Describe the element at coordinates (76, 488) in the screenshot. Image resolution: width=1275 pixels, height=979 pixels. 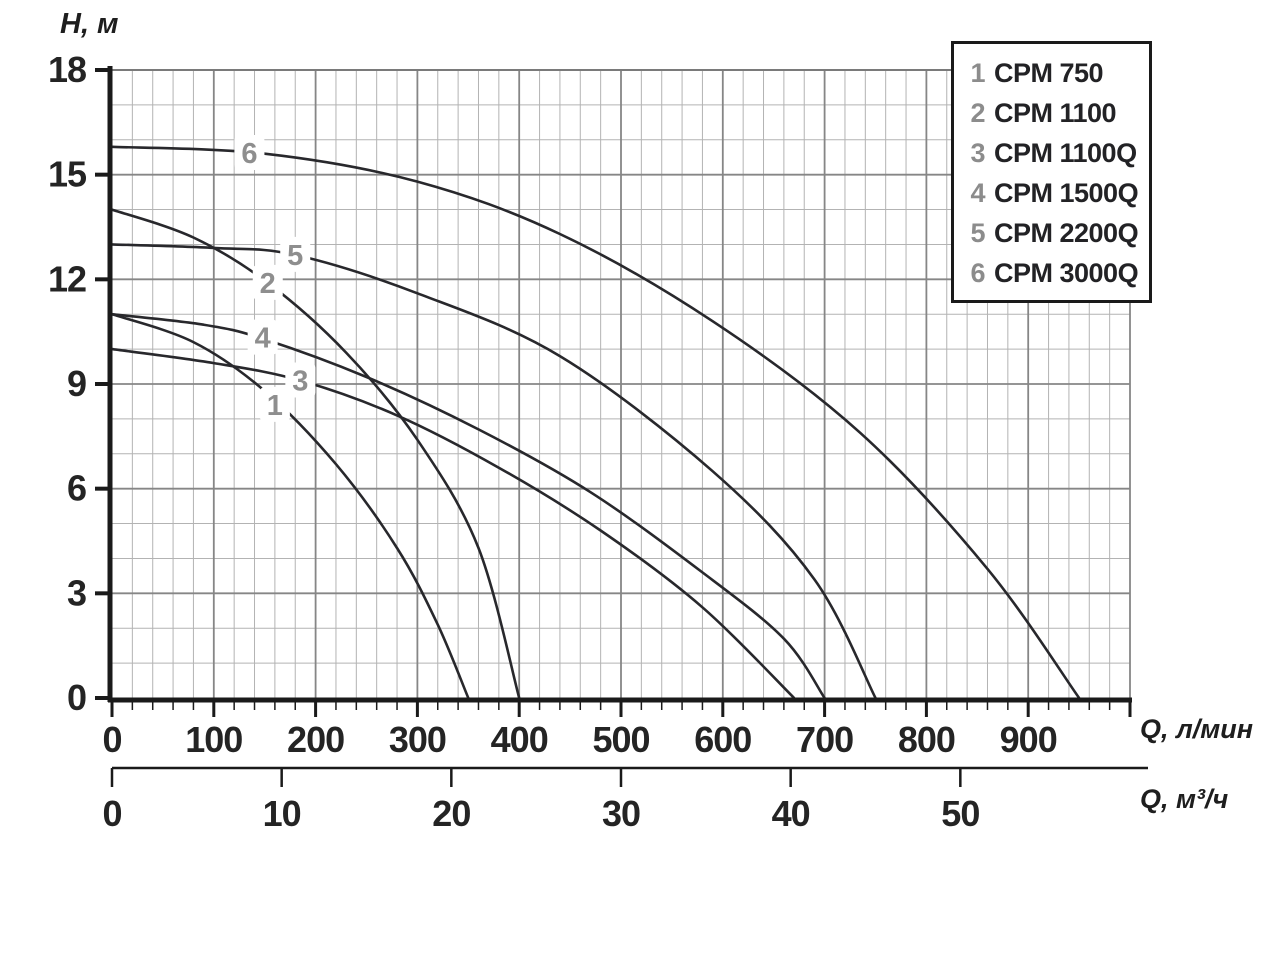
I see `y-tick-label: 6` at that location.